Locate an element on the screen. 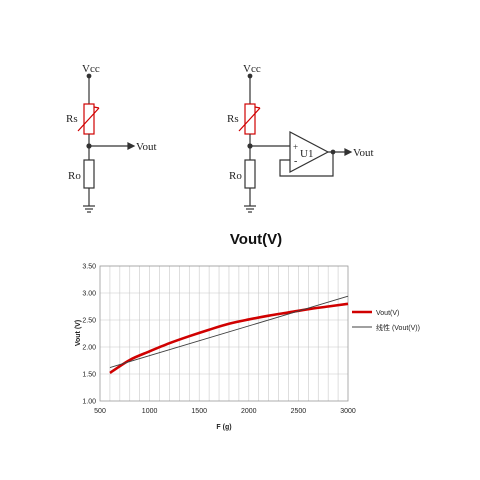  x-tick-label: 1000 is located at coordinates (150, 411).